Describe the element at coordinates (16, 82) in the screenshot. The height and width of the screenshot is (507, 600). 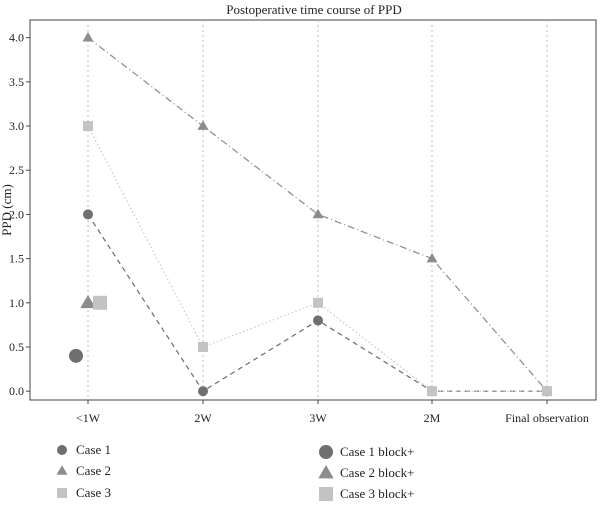
I see `y-tick-label-7: 3.5` at that location.